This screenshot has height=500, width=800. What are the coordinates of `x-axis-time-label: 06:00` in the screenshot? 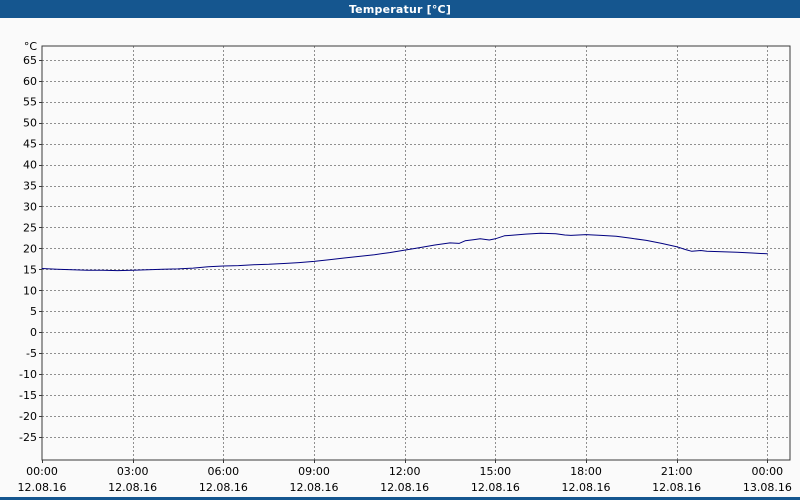 It's located at (223, 471).